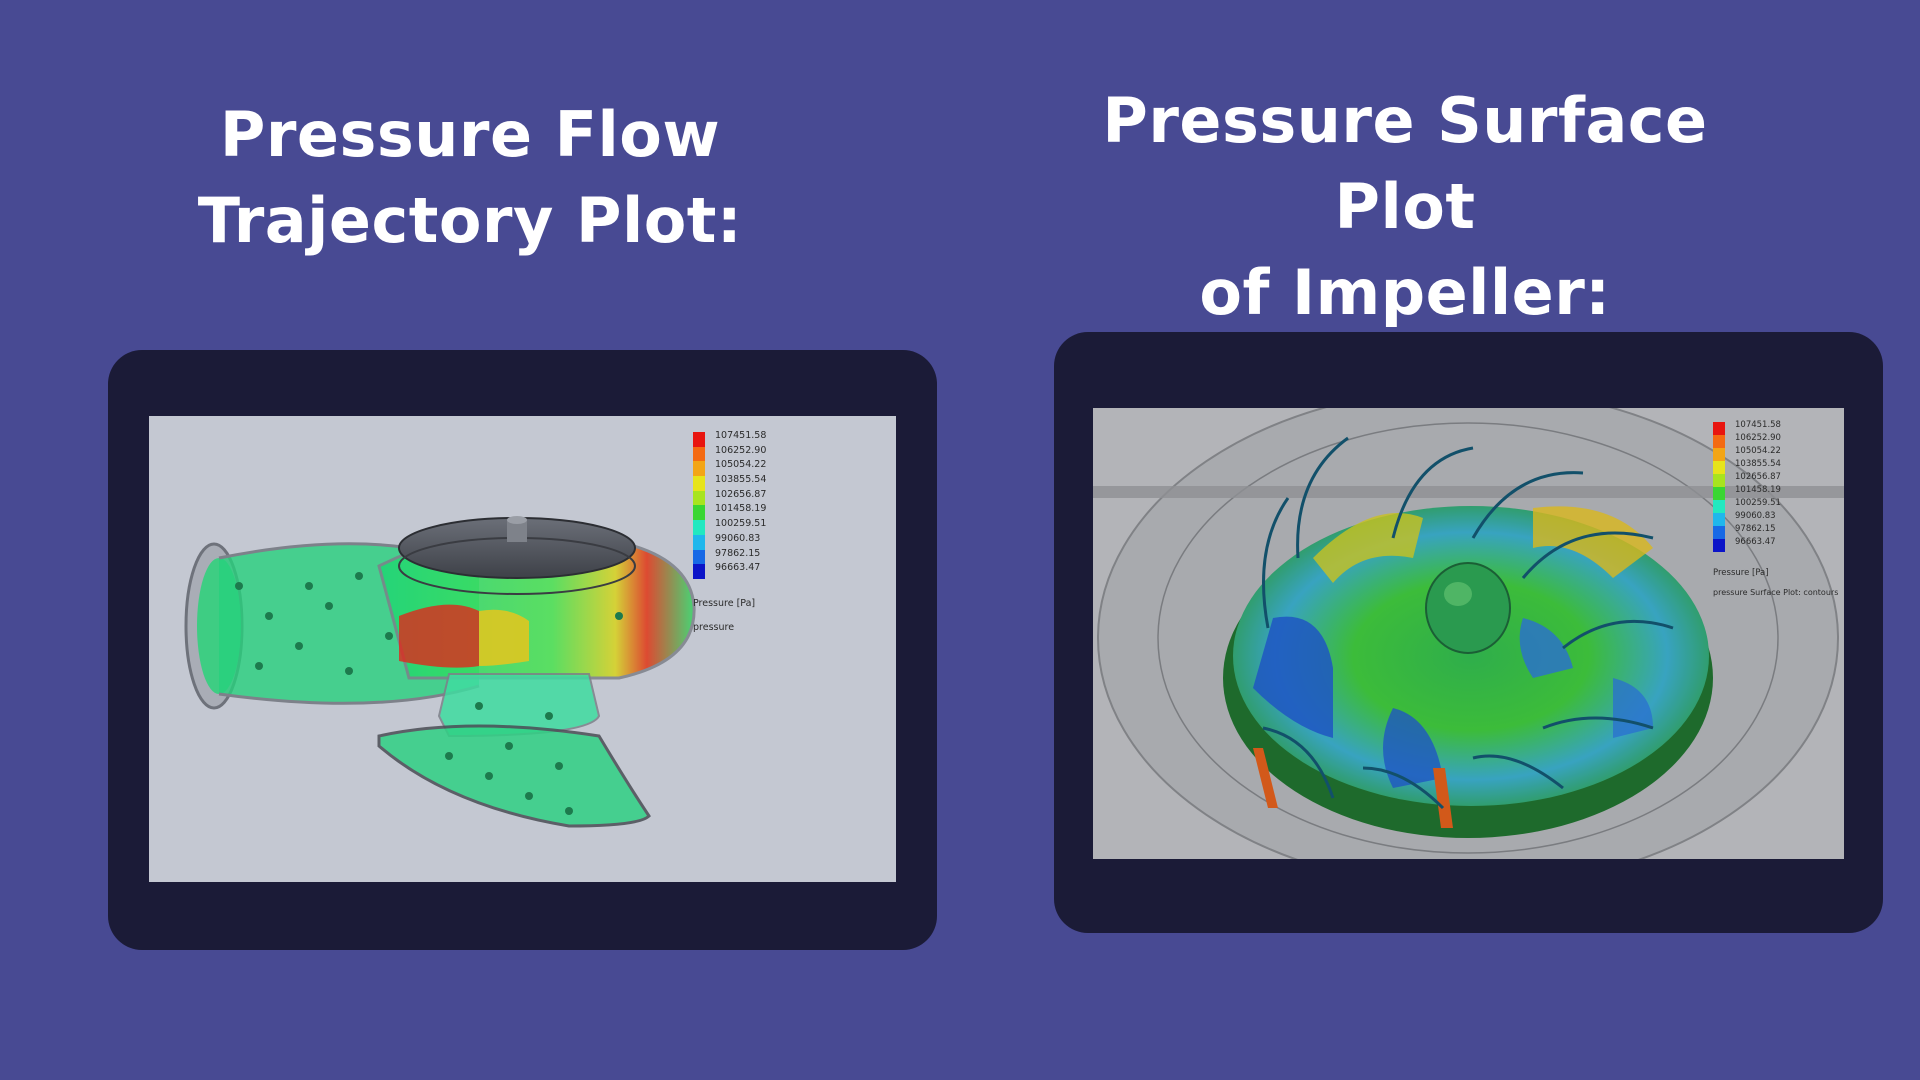 This screenshot has width=1920, height=1080. I want to click on left-title: Pressure Flow Trajectory Plot:, so click(470, 177).